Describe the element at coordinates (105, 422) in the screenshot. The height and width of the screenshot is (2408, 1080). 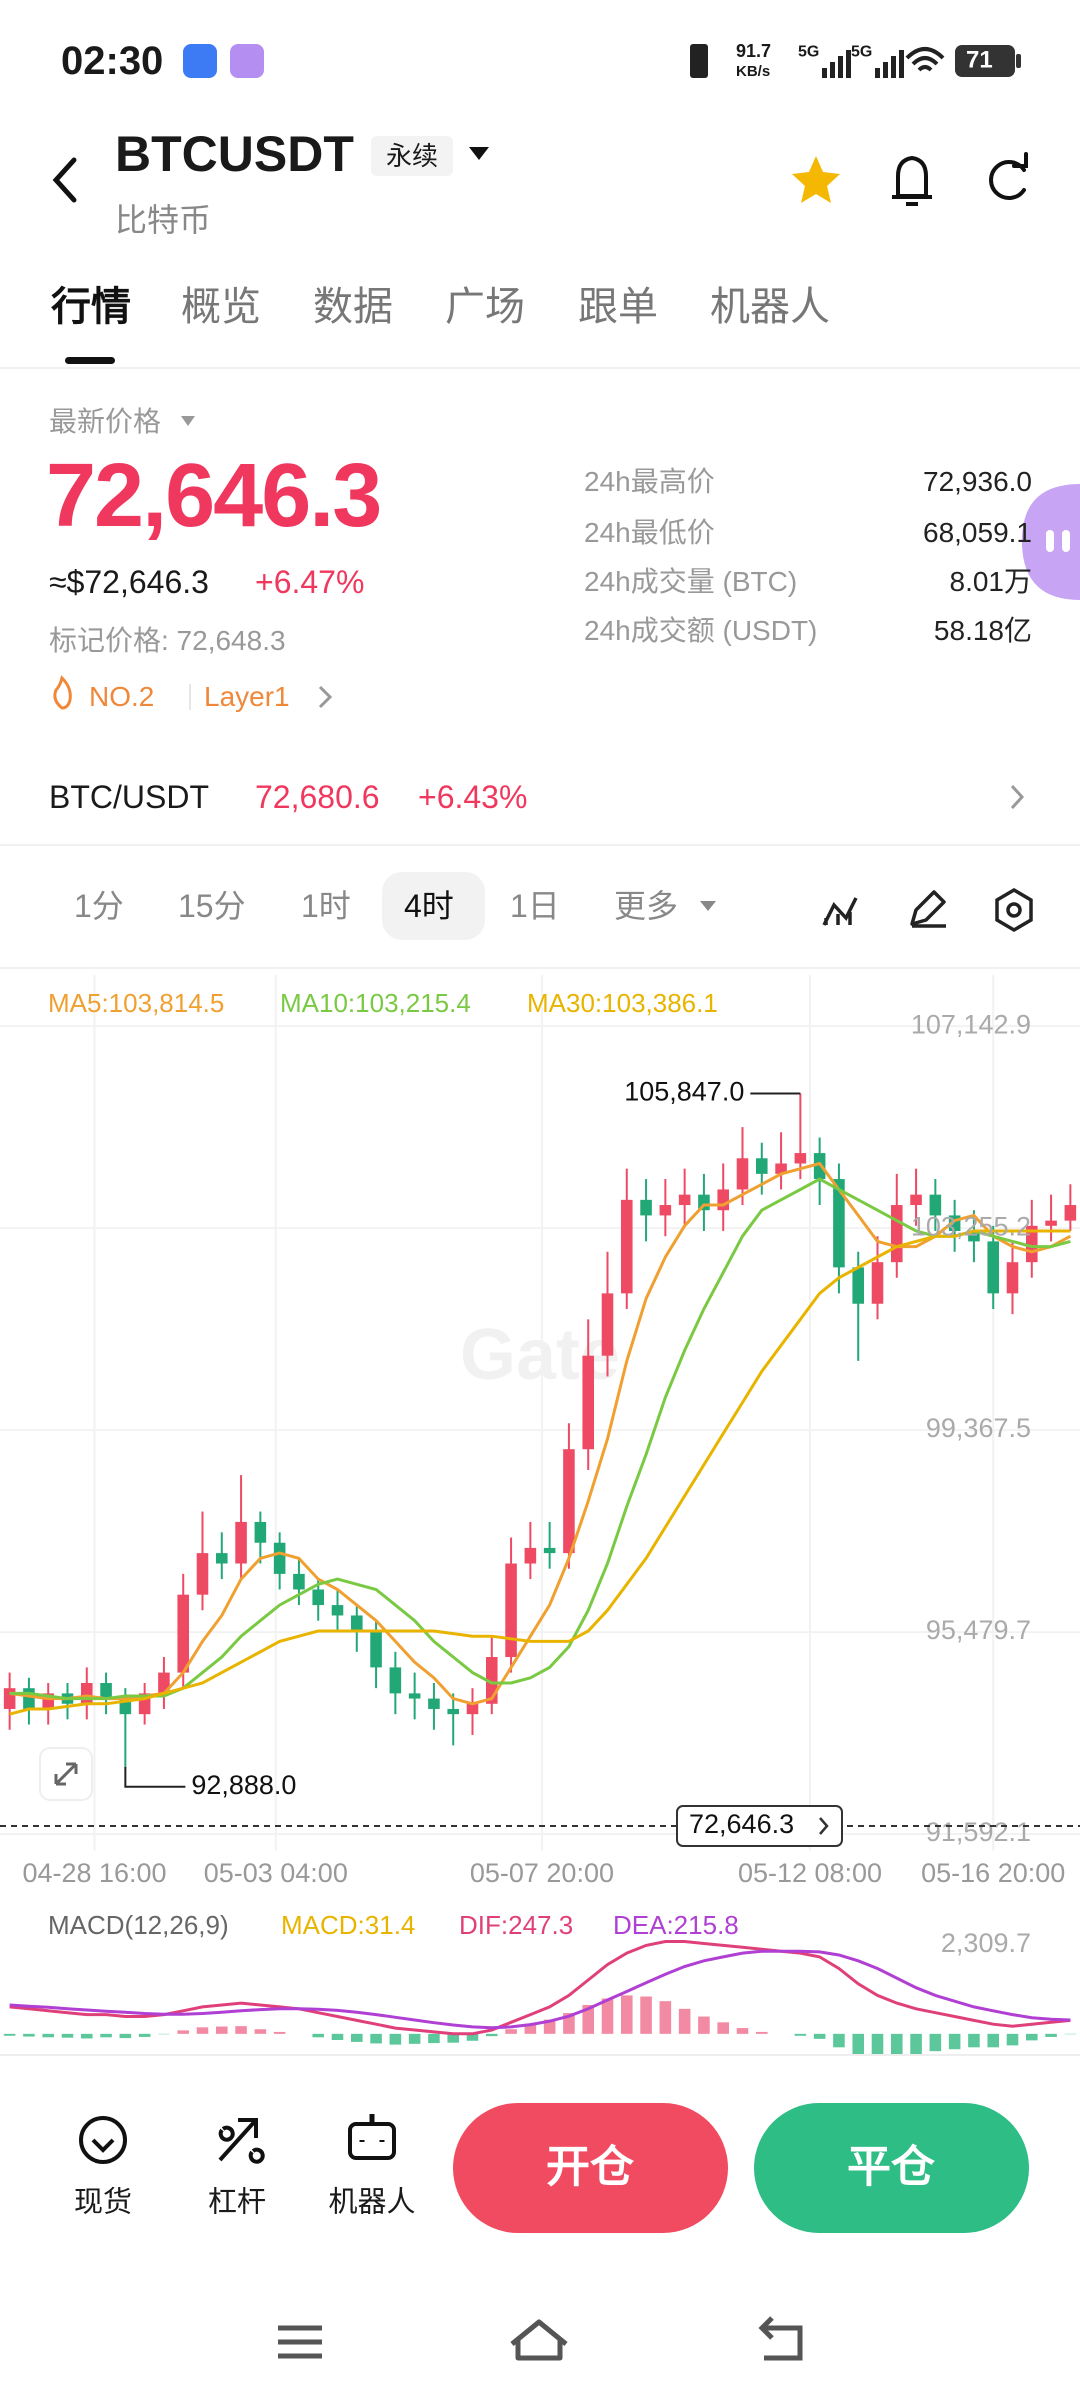
I see `price-label: 最新价格` at that location.